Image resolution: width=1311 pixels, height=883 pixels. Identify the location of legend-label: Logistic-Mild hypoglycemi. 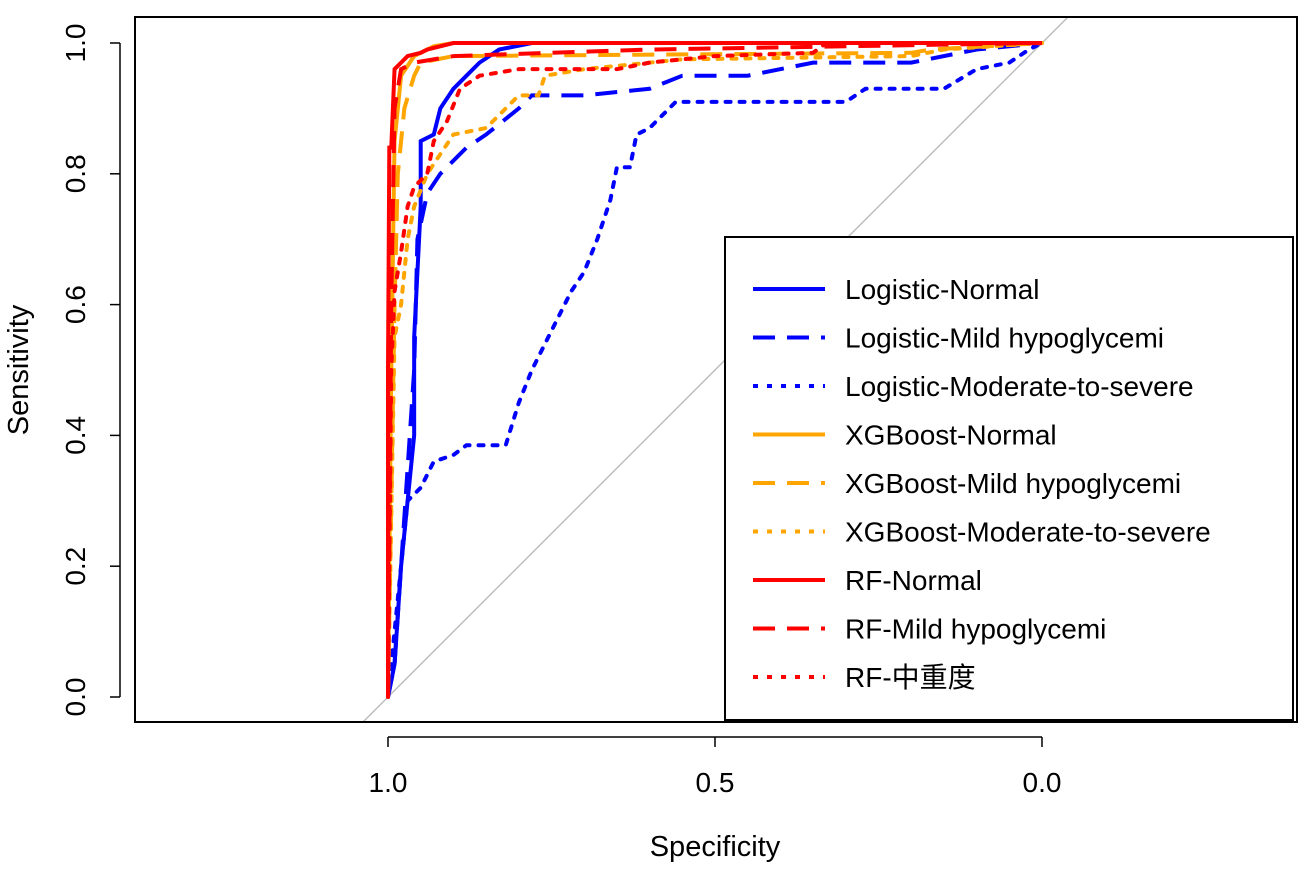
(1004, 338).